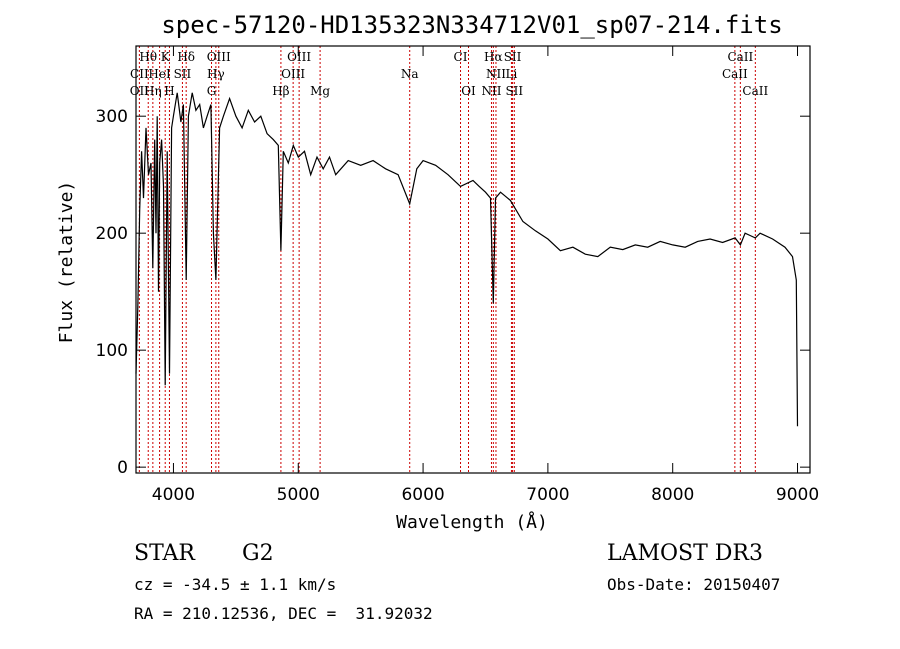  Describe the element at coordinates (212, 91) in the screenshot. I see `line-label: G` at that location.